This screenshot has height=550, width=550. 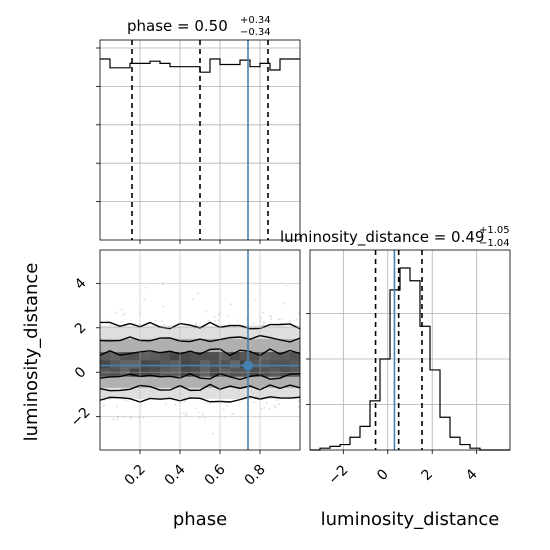 I want to click on y-axis-title-luminosity-distance: luminosity_distance, so click(x=31, y=352).